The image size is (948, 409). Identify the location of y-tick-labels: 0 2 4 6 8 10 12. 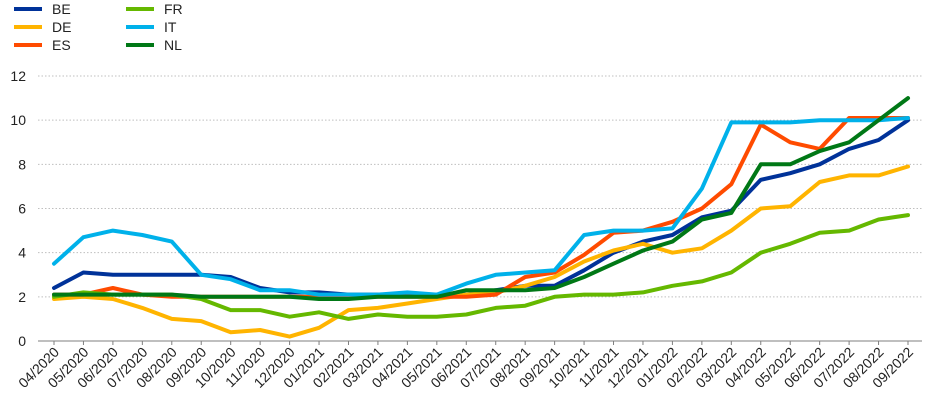
(18, 208).